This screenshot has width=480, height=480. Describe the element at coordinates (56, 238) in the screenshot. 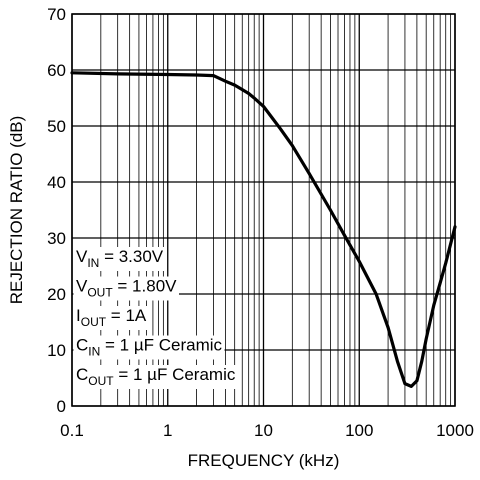

I see `y-tick-label: 30` at that location.